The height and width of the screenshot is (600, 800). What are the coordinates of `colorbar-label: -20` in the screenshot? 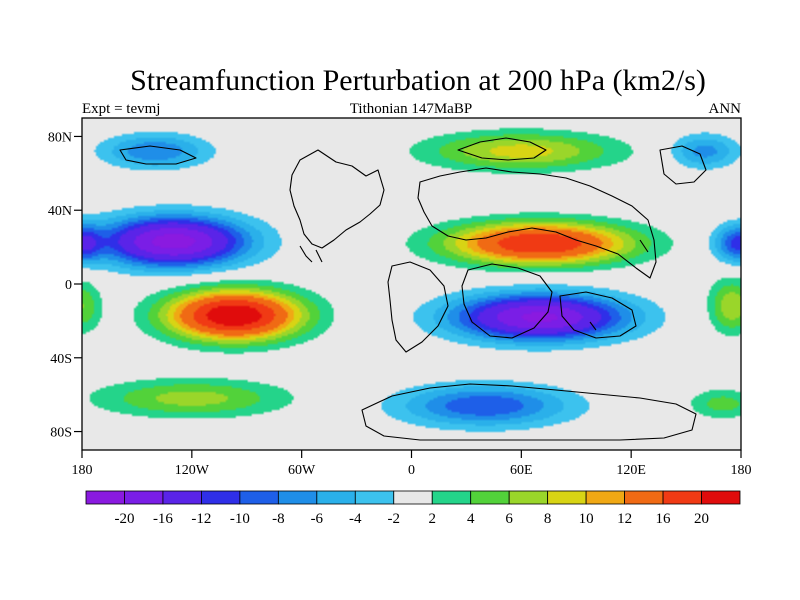 It's located at (124, 519).